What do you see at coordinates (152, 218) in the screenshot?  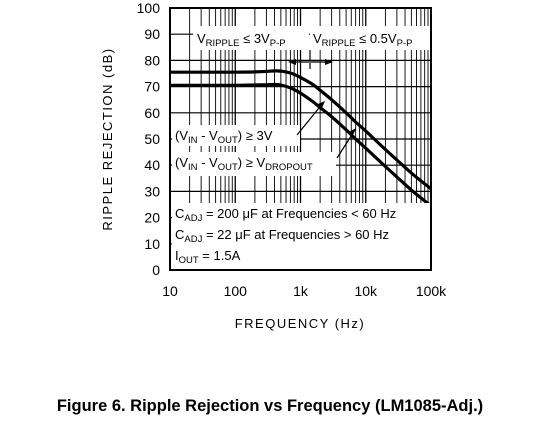 I see `y-tick-label: 20` at bounding box center [152, 218].